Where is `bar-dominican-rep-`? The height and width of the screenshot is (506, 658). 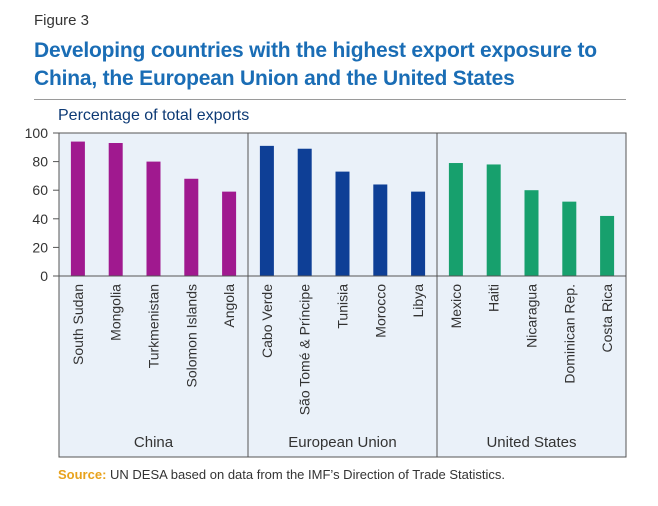
bar-dominican-rep- is located at coordinates (569, 238).